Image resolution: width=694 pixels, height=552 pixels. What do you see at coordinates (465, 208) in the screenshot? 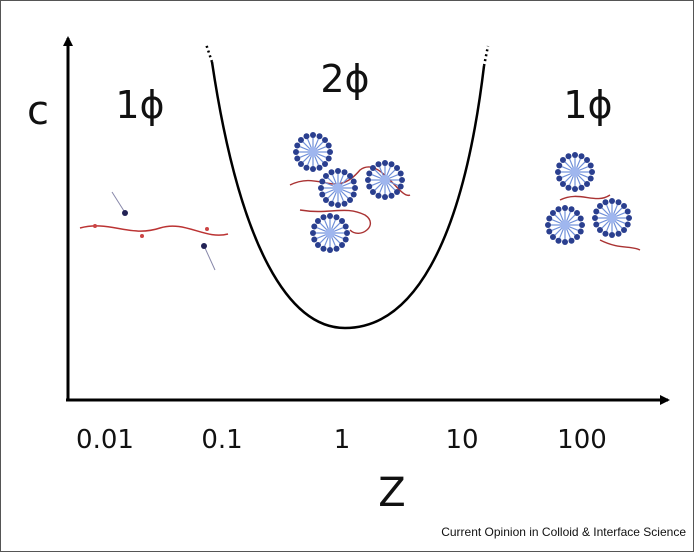
I see `polymer-chain` at bounding box center [465, 208].